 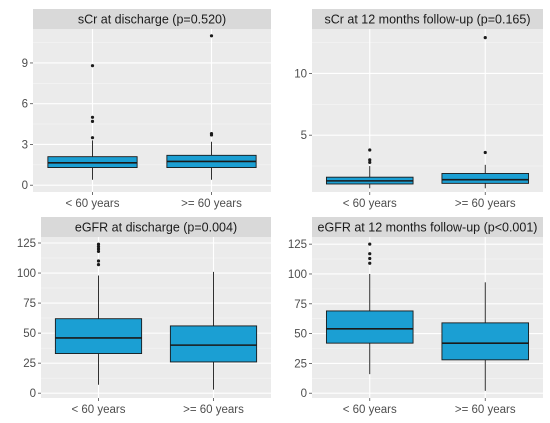 What do you see at coordinates (25, 145) in the screenshot?
I see `y-tick-label: 3` at bounding box center [25, 145].